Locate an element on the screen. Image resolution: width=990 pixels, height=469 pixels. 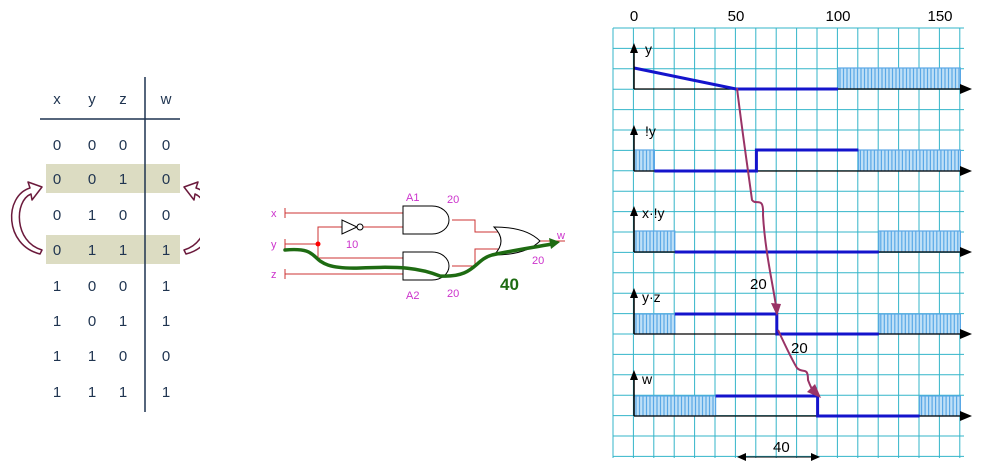
input-label-z: z is located at coordinates (274, 275).